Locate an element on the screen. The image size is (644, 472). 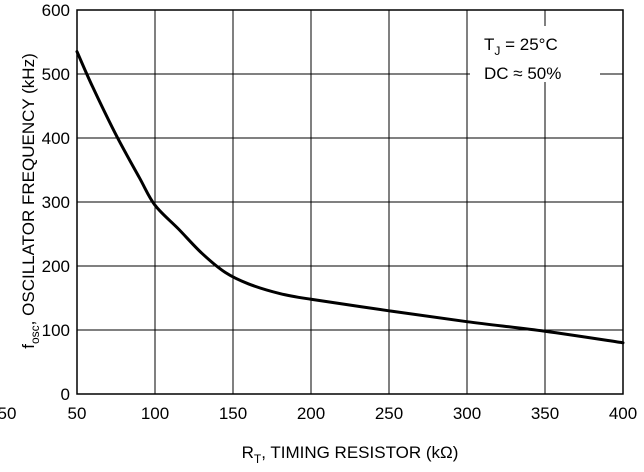
y-tick-label: 400 is located at coordinates (56, 138).